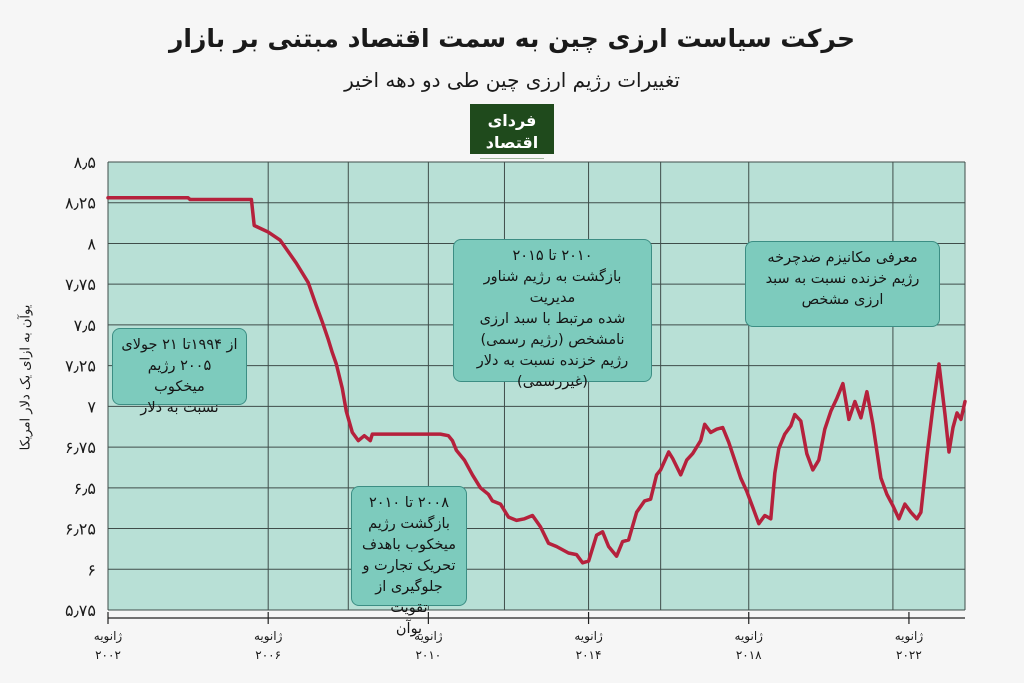 Image resolution: width=1024 pixels, height=683 pixels. I want to click on annotation-line: ۲۰۱۰ تا ۲۰۱۵, so click(552, 256).